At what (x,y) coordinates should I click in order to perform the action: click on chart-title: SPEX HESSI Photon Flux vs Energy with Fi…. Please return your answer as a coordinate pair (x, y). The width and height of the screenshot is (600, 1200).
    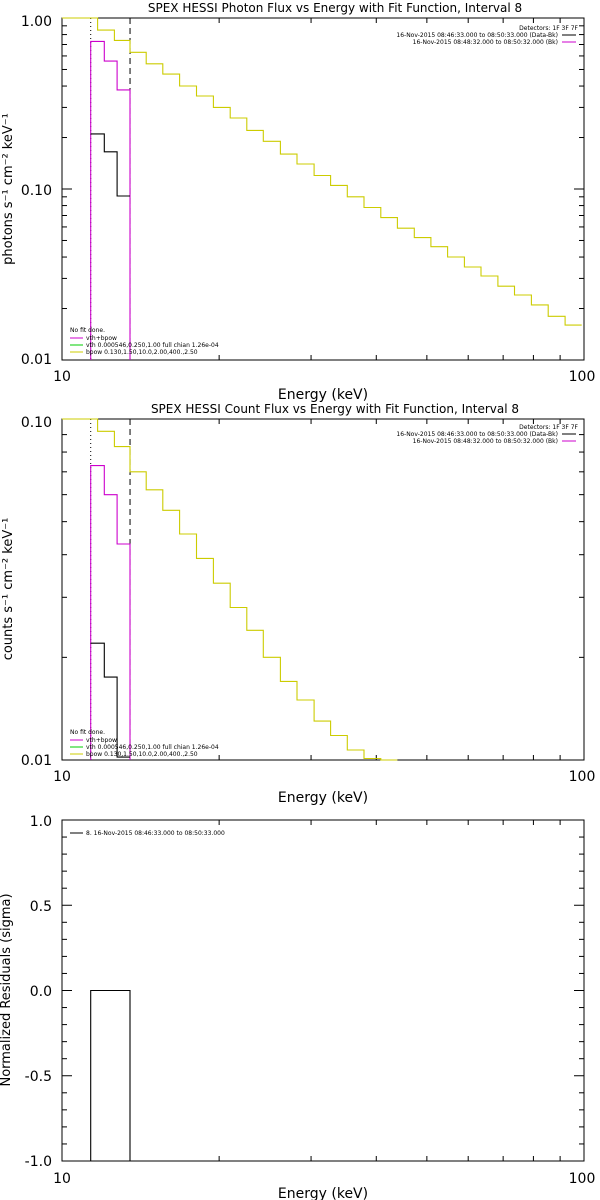
    Looking at the image, I should click on (335, 8).